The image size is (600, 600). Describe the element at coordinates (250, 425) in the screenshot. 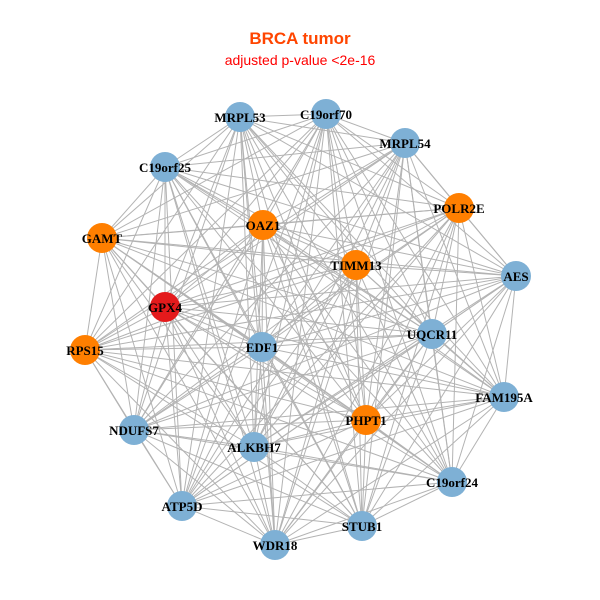

I see `edge-NDUFS7-PHPT1` at that location.